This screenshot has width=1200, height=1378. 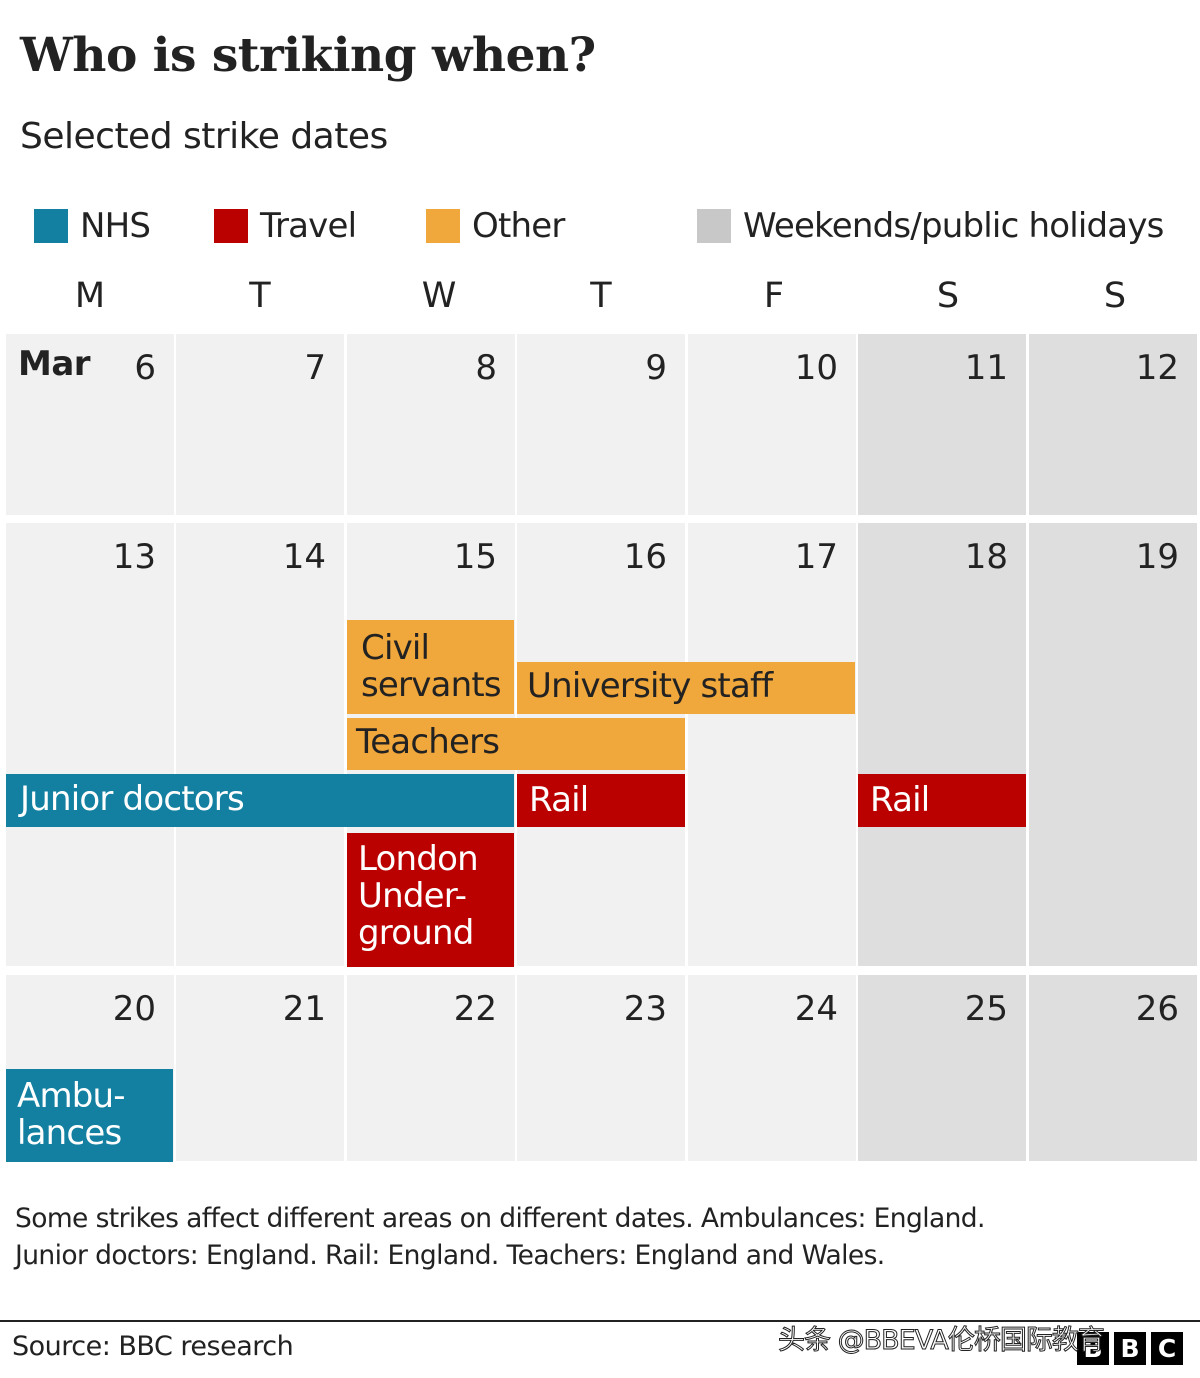 I want to click on day-of-week-fri: F, so click(x=774, y=296).